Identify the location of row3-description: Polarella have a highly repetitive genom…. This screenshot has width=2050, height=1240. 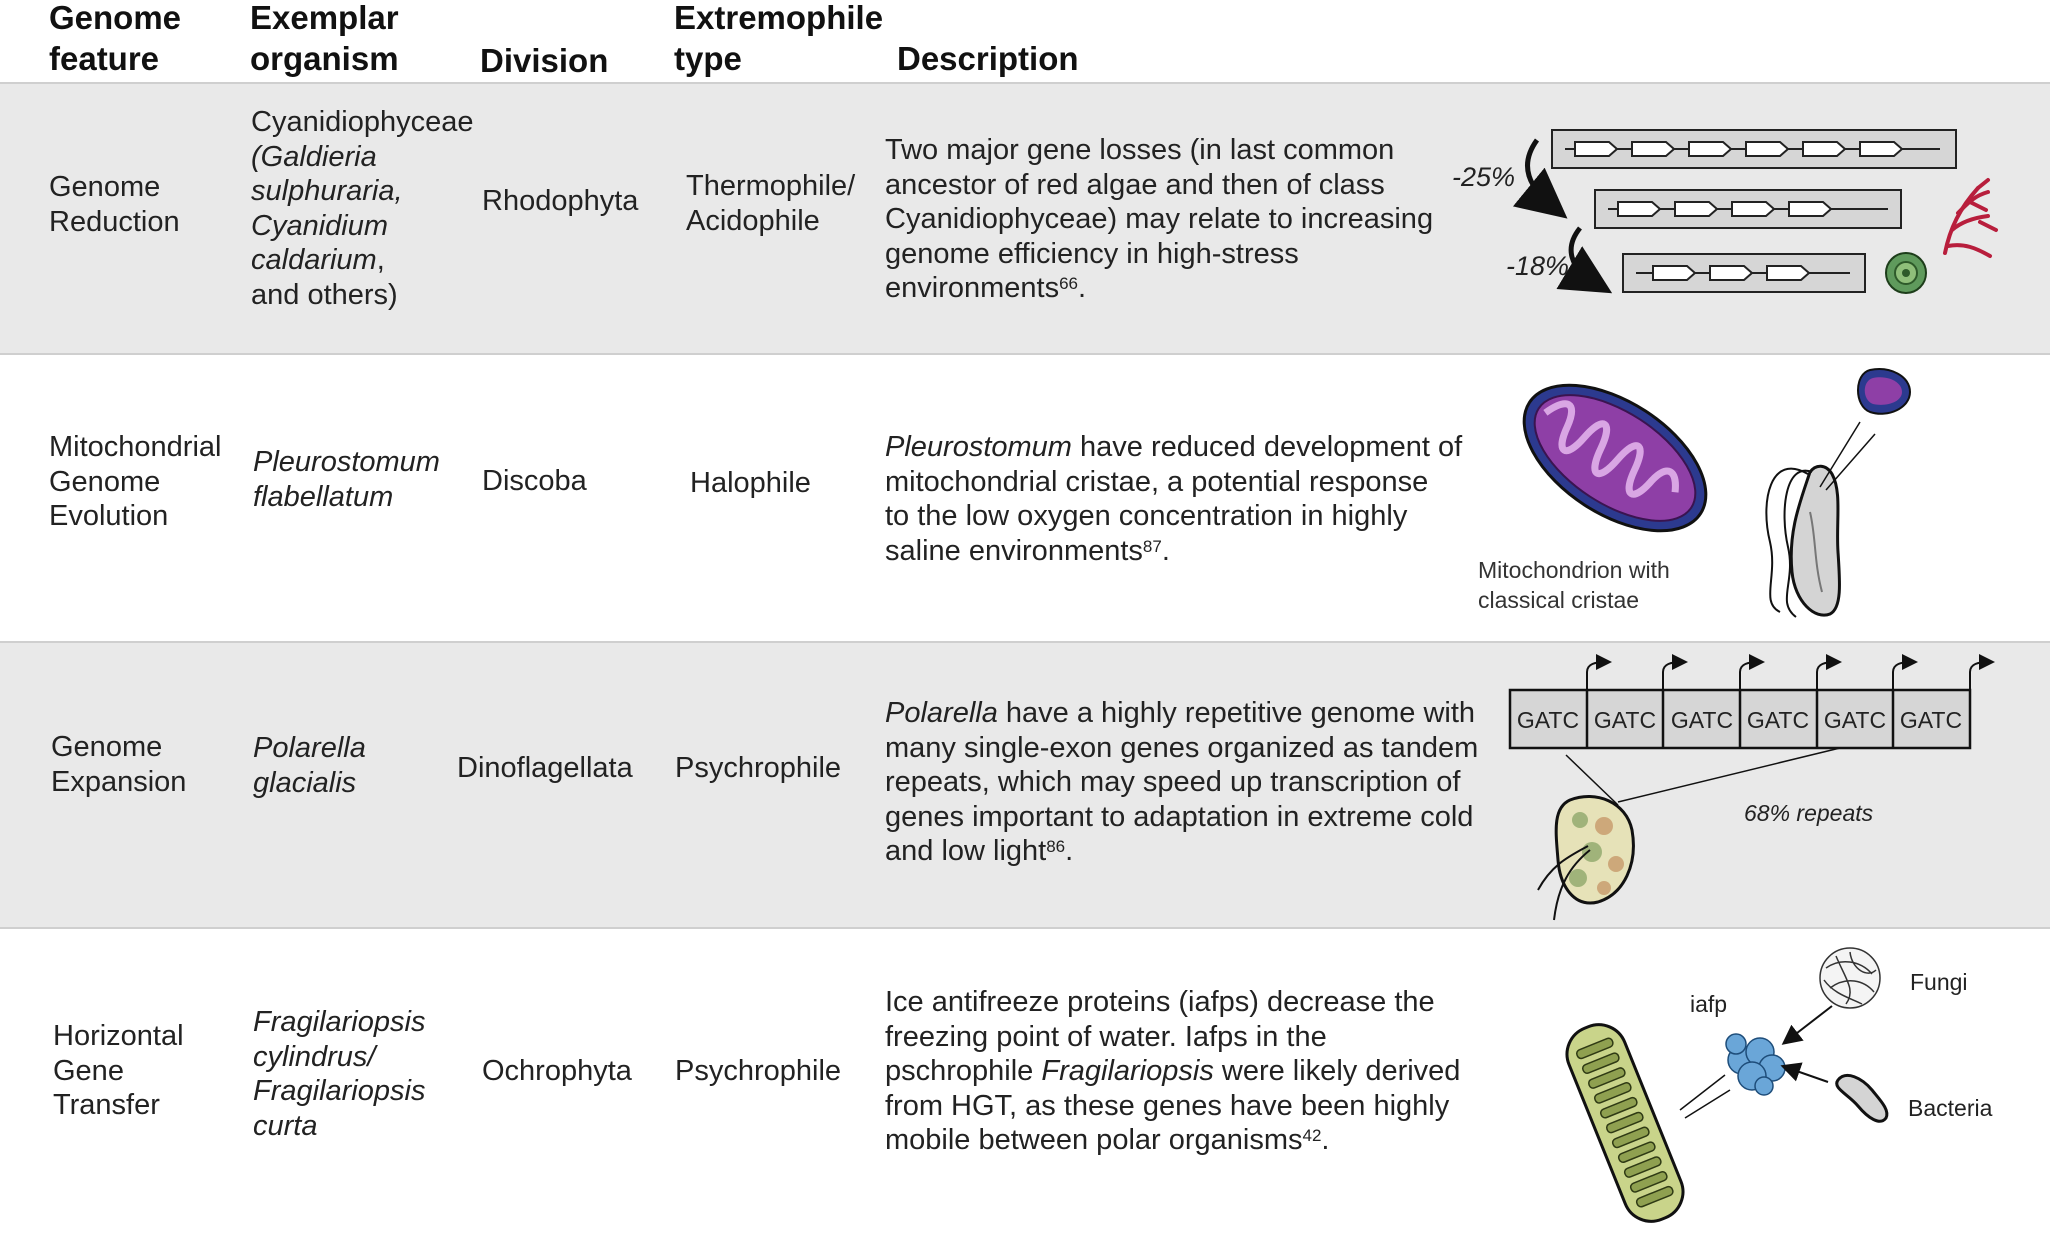
(1182, 782).